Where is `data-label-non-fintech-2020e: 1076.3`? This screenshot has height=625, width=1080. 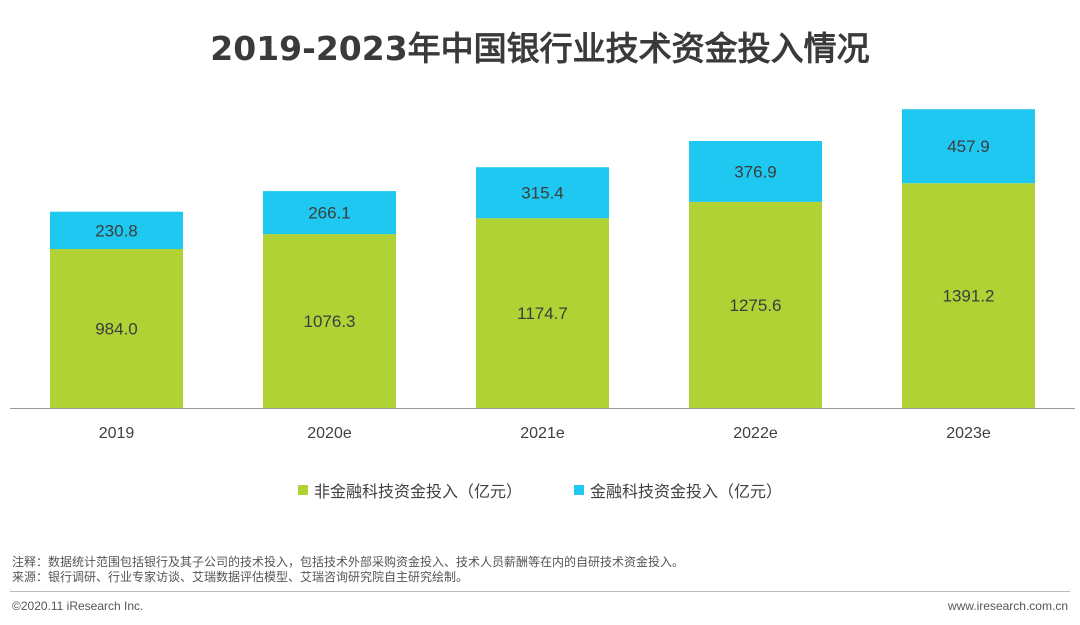 data-label-non-fintech-2020e: 1076.3 is located at coordinates (330, 321).